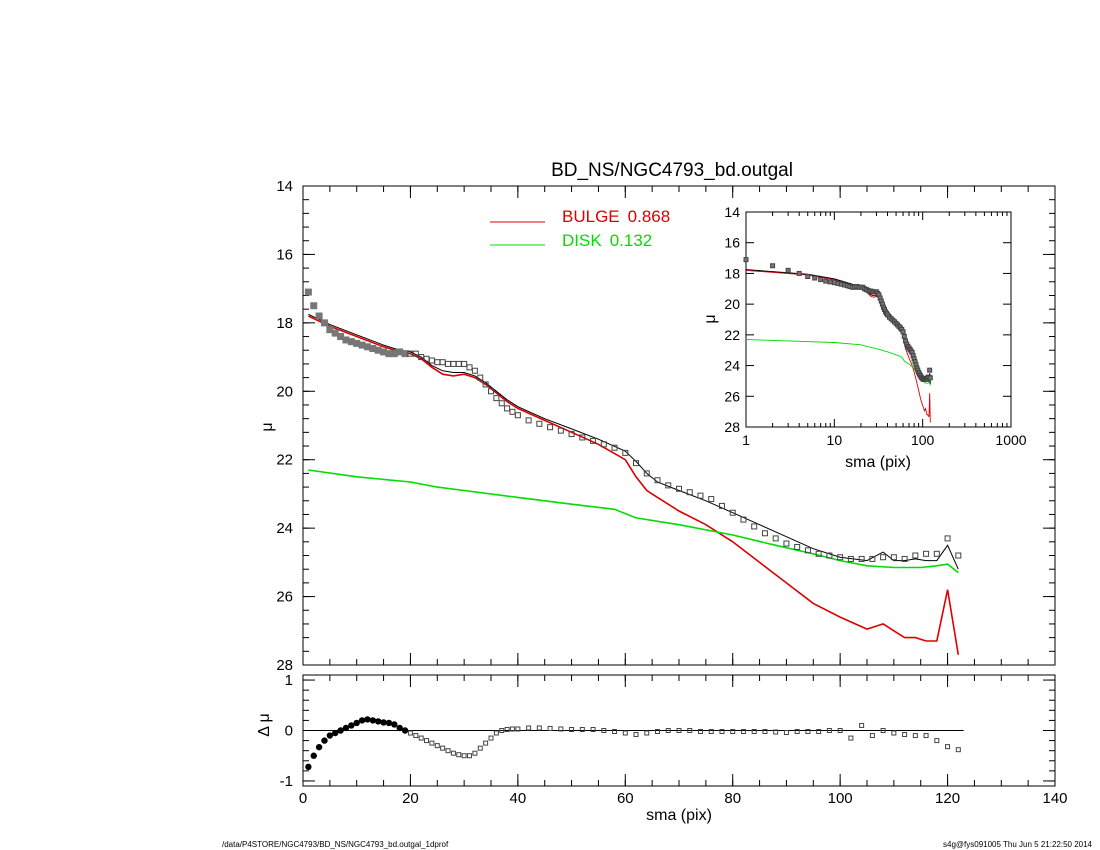  I want to click on residual-y-axis-label: Δ μ, so click(264, 724).